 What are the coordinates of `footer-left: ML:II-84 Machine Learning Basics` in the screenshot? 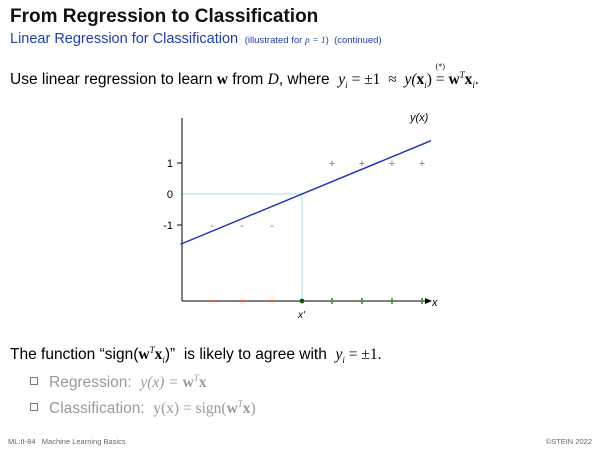 It's located at (67, 441).